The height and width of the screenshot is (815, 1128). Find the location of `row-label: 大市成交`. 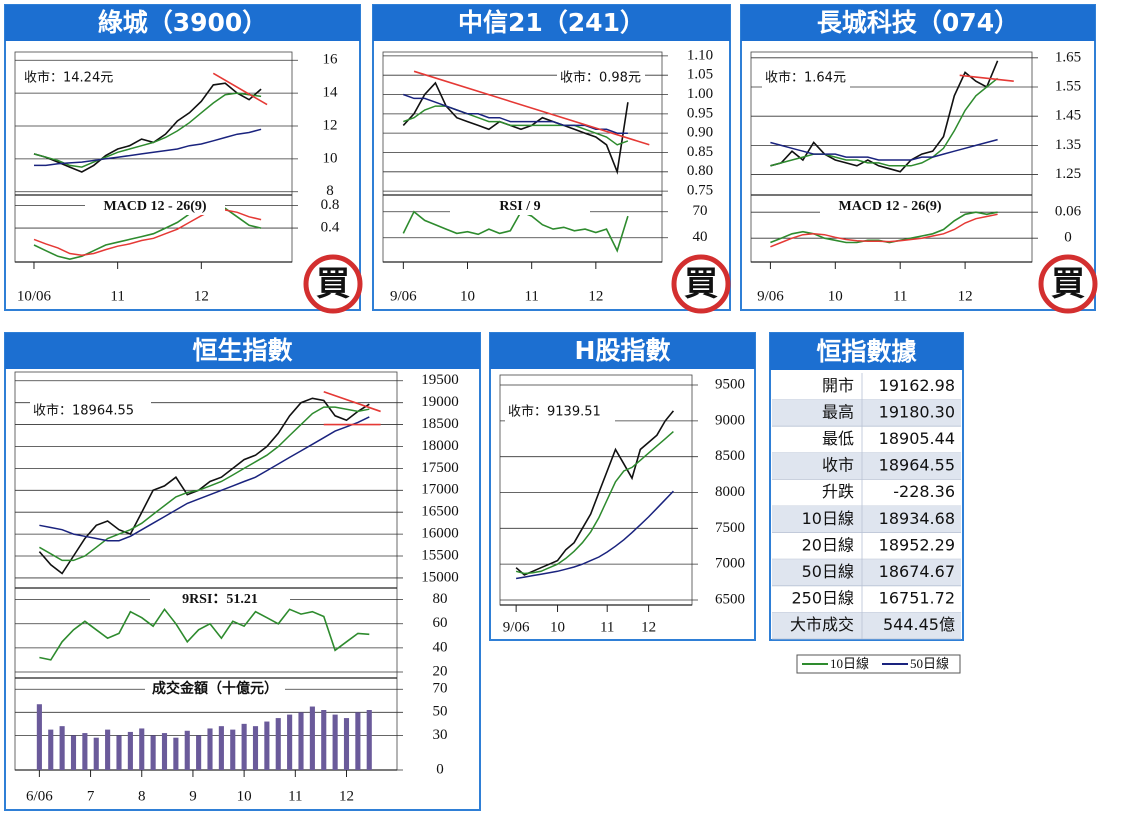

row-label: 大市成交 is located at coordinates (822, 624).